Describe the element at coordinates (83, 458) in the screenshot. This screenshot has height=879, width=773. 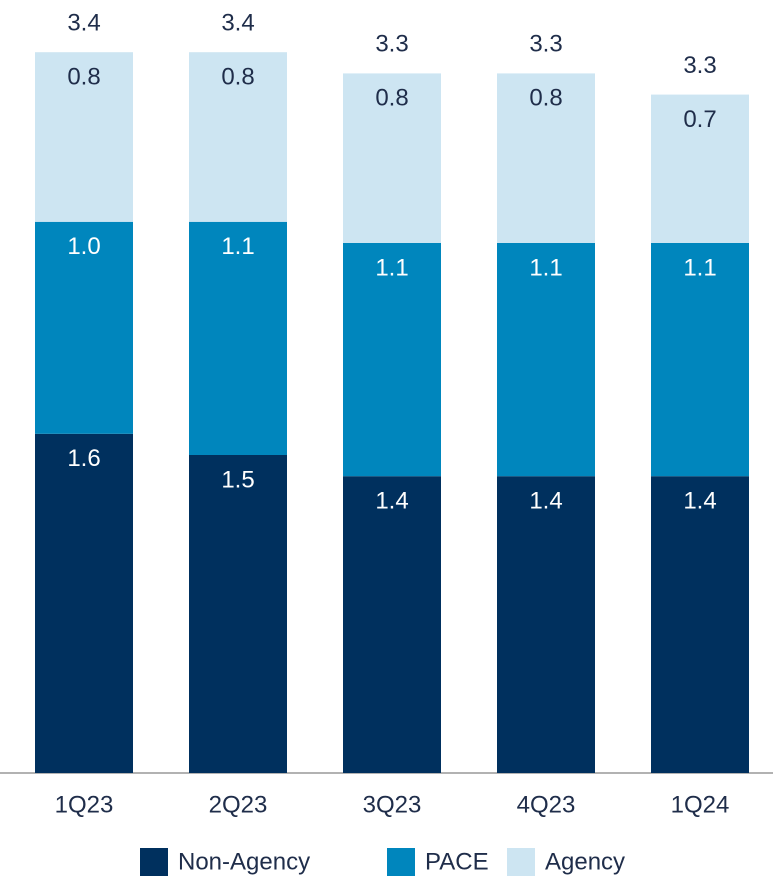
I see `value-label: 1.6` at that location.